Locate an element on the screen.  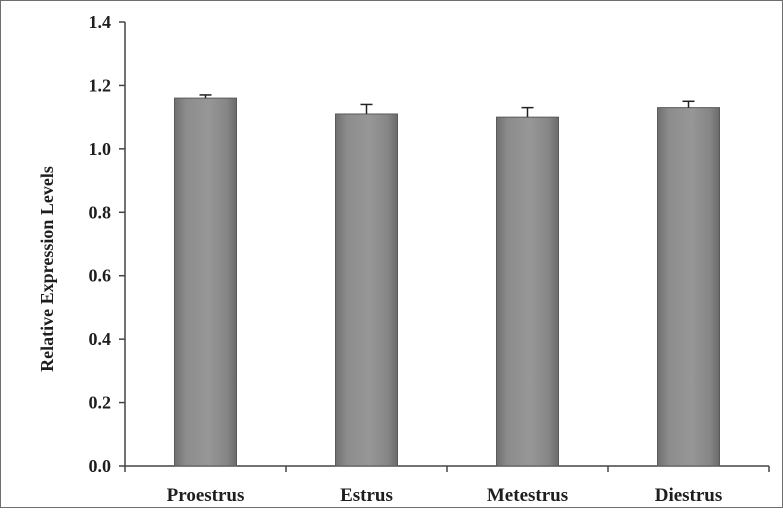
y-axis-title: Relative Expression Levels is located at coordinates (47, 269).